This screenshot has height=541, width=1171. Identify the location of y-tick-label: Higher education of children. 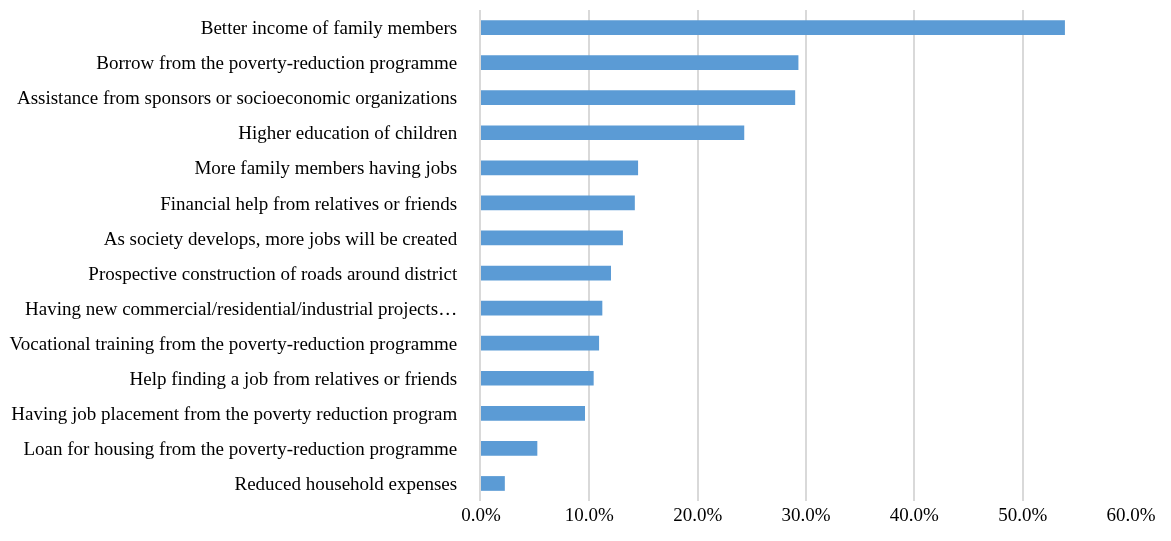
(348, 133).